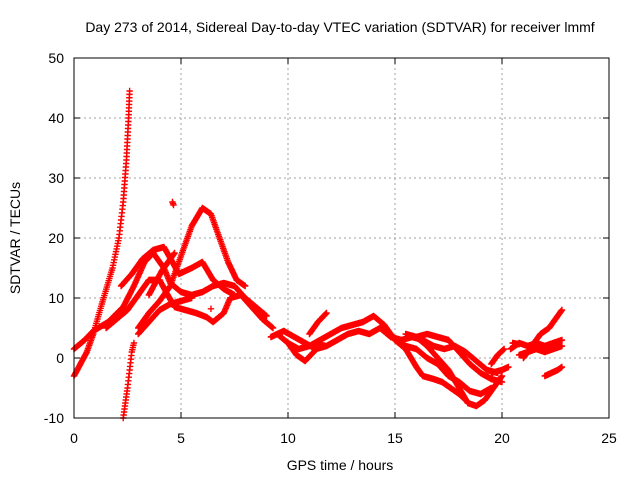 The width and height of the screenshot is (640, 480). What do you see at coordinates (56, 58) in the screenshot?
I see `y-tick-label: 50` at bounding box center [56, 58].